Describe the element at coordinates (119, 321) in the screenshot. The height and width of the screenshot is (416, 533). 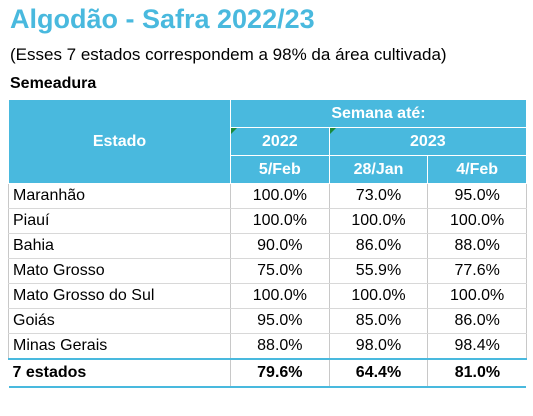
I see `state-name: Goiás` at that location.